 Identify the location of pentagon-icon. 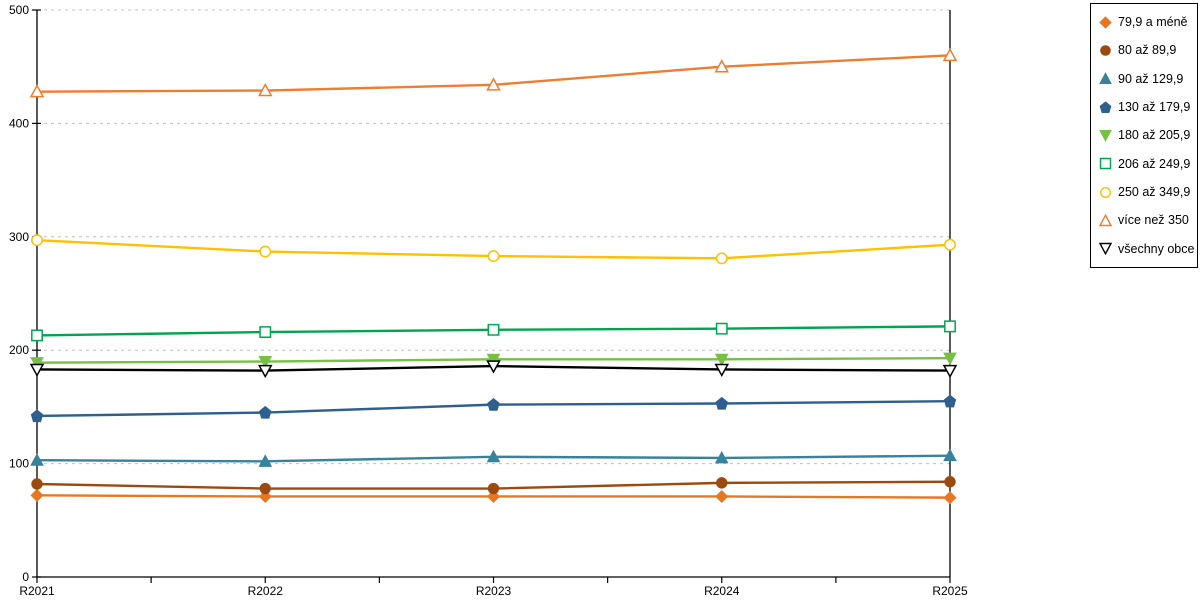
(1105, 107).